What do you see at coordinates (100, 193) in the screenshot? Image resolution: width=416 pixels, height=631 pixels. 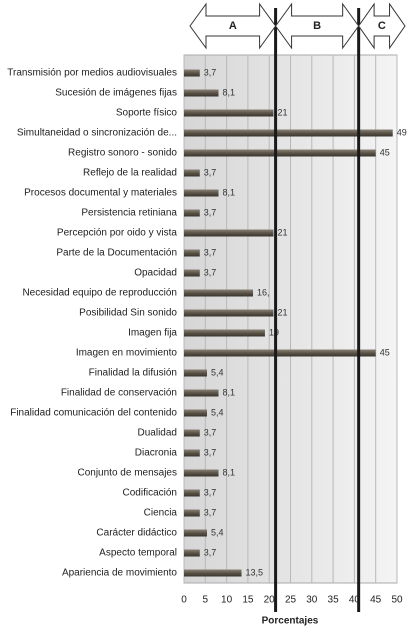 I see `y-tick-label: Procesos documental y materiales` at bounding box center [100, 193].